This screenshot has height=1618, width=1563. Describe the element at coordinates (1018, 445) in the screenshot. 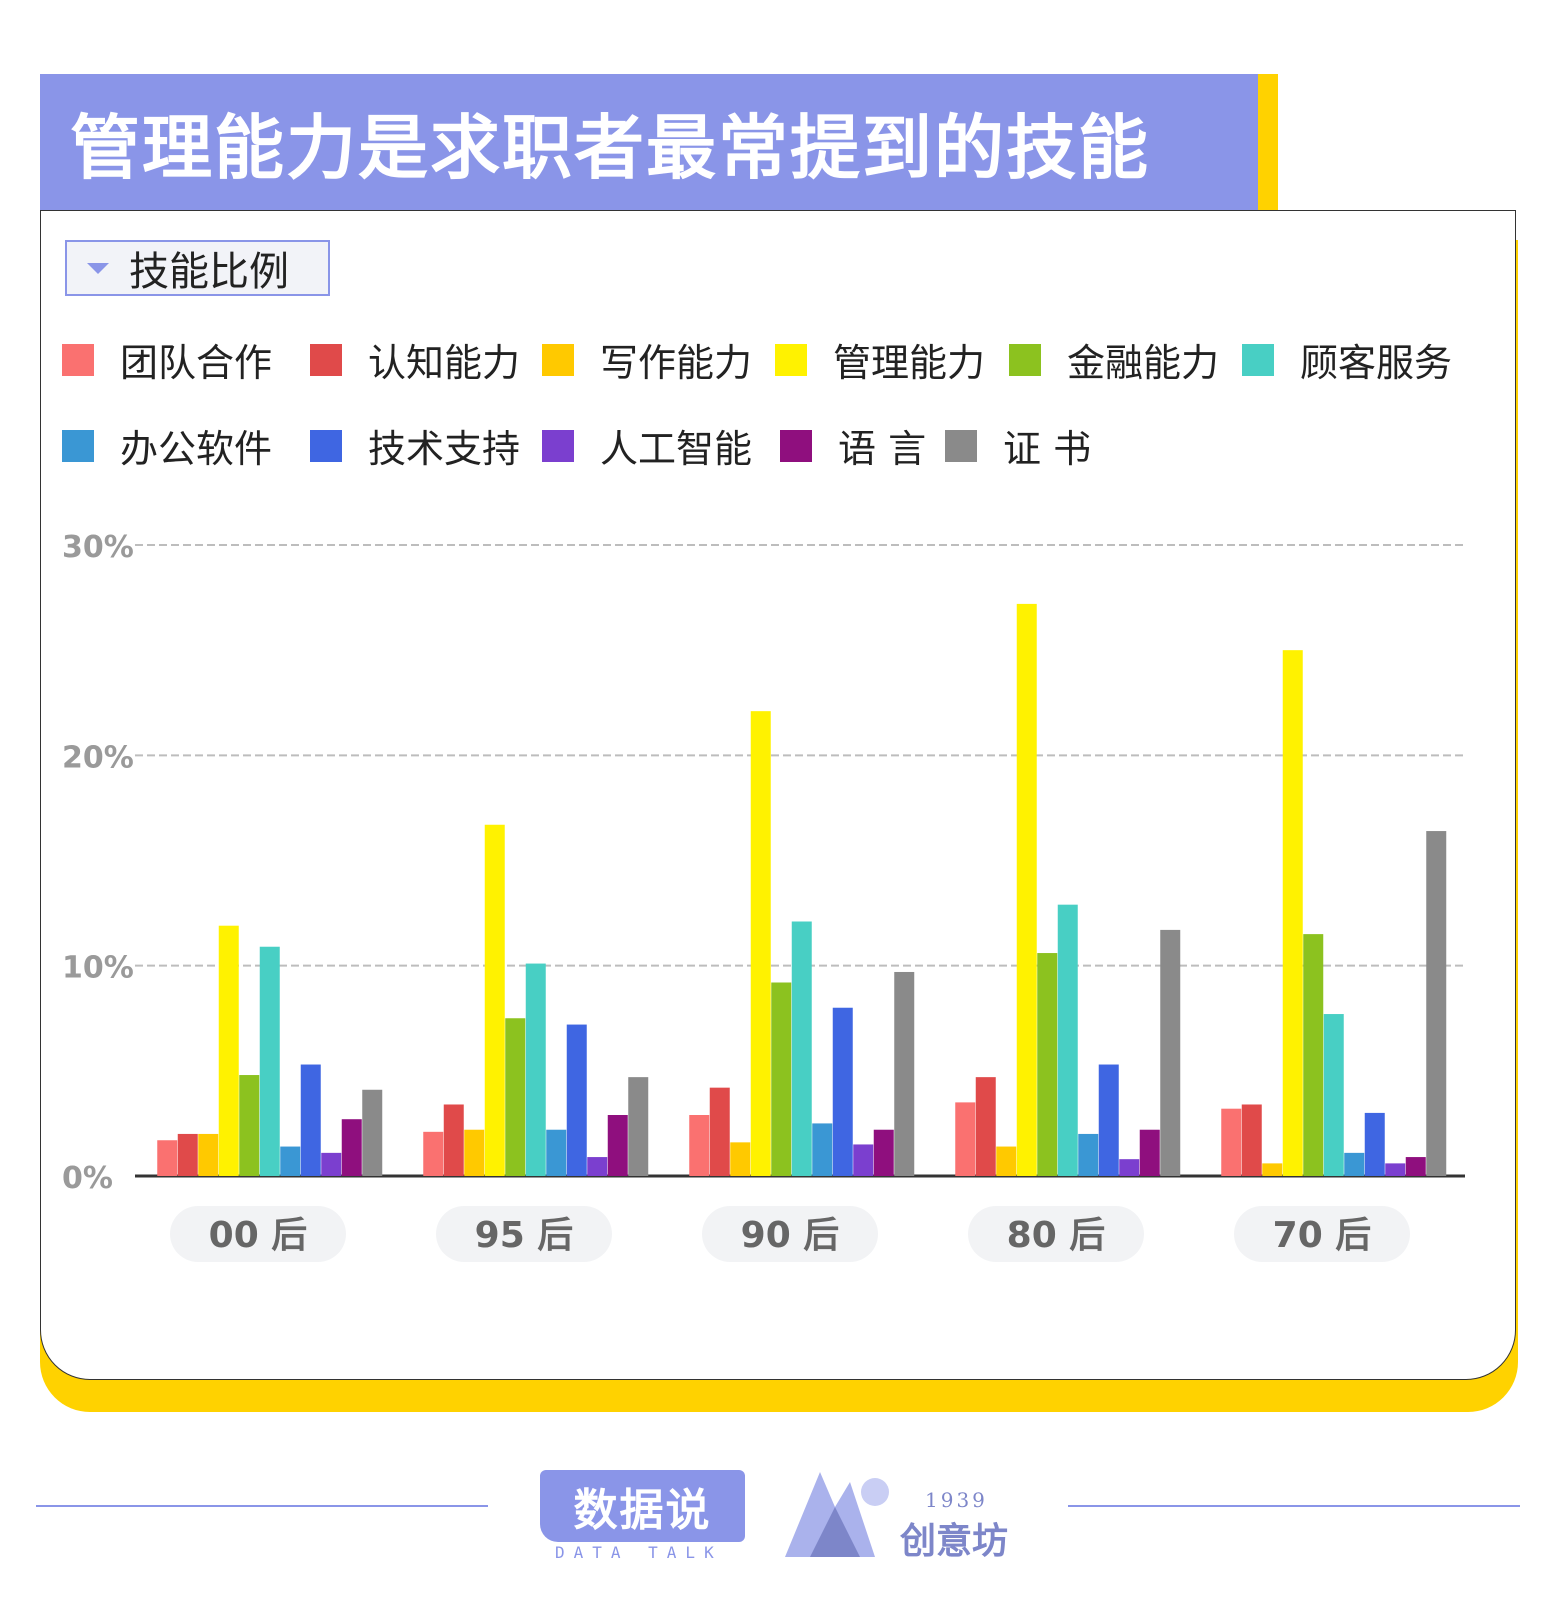

I see `legend-item: 证 书` at that location.